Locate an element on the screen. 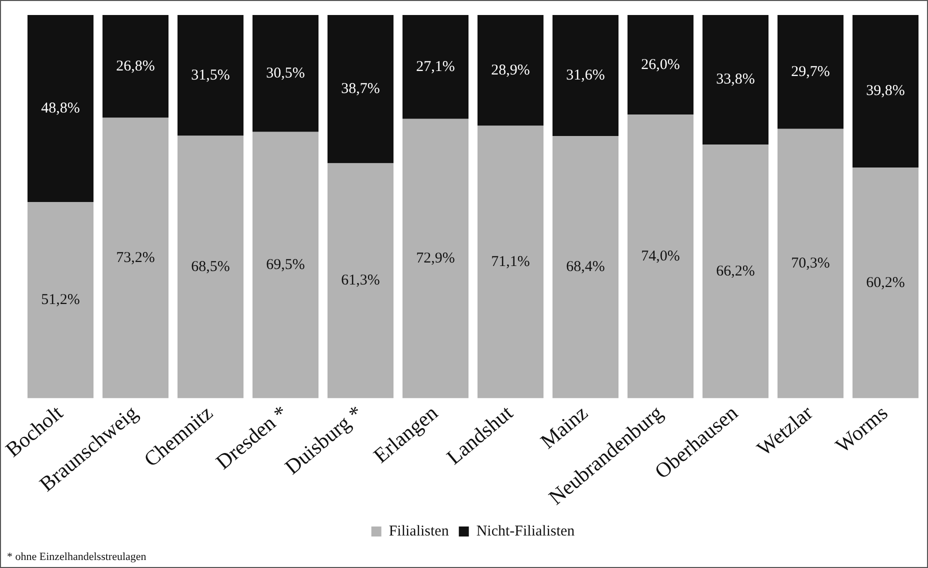 The height and width of the screenshot is (568, 928). legend-label: Filialisten is located at coordinates (419, 531).